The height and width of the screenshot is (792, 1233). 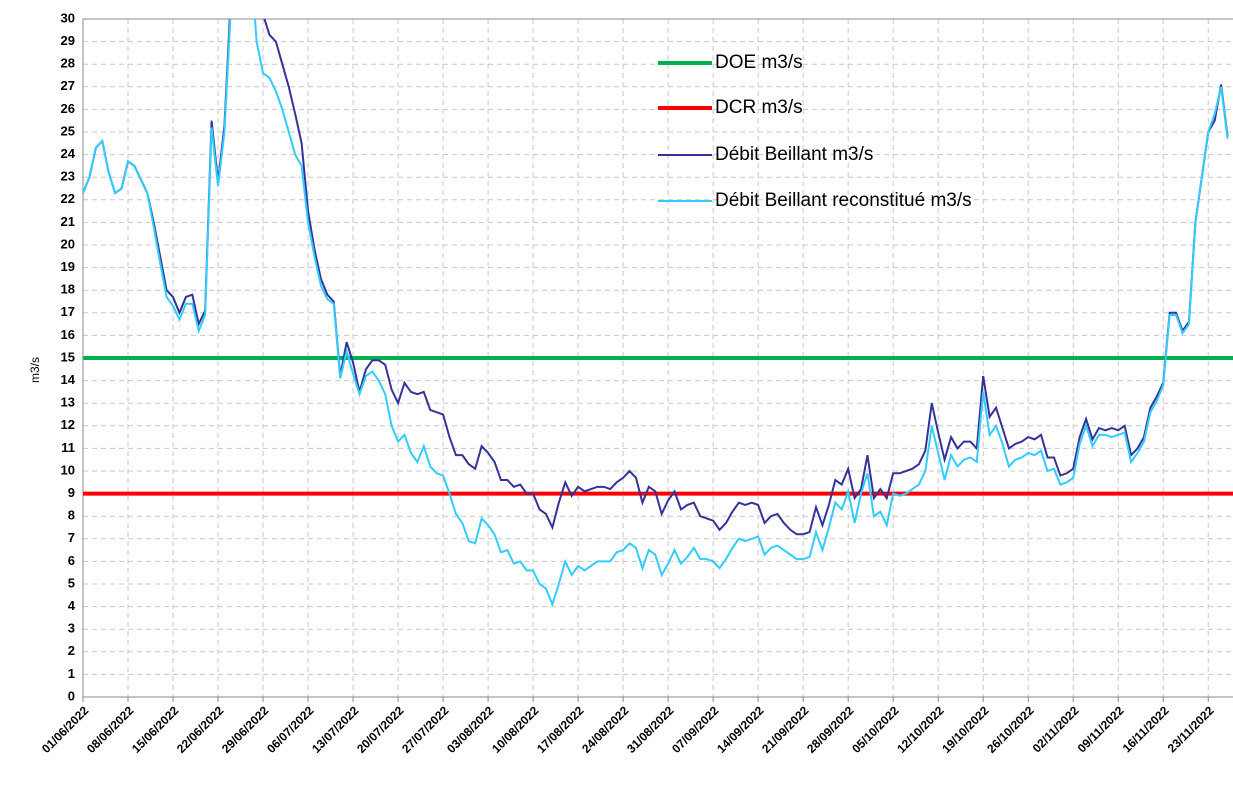 I want to click on x-tick-label: 09/11/2022, so click(x=1101, y=729).